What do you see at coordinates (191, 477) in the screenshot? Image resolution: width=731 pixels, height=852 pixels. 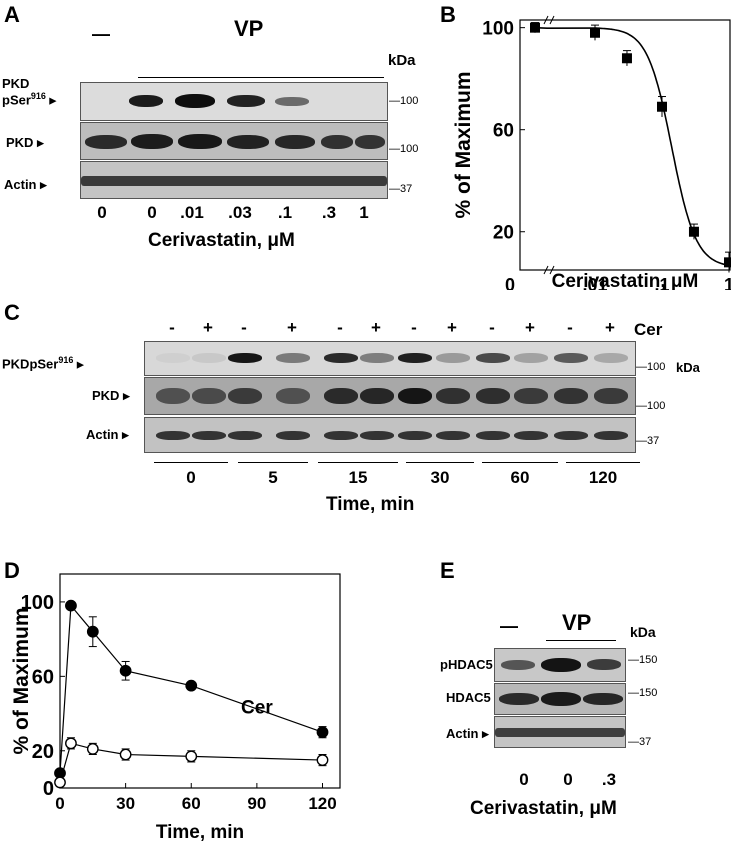 I see `c-time-label: 0` at bounding box center [191, 477].